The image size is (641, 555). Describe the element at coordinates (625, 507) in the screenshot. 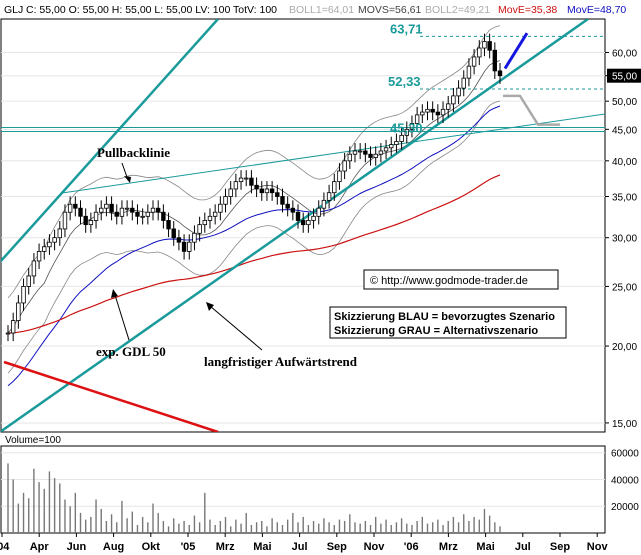

I see `volume-tick-label: 20000` at that location.